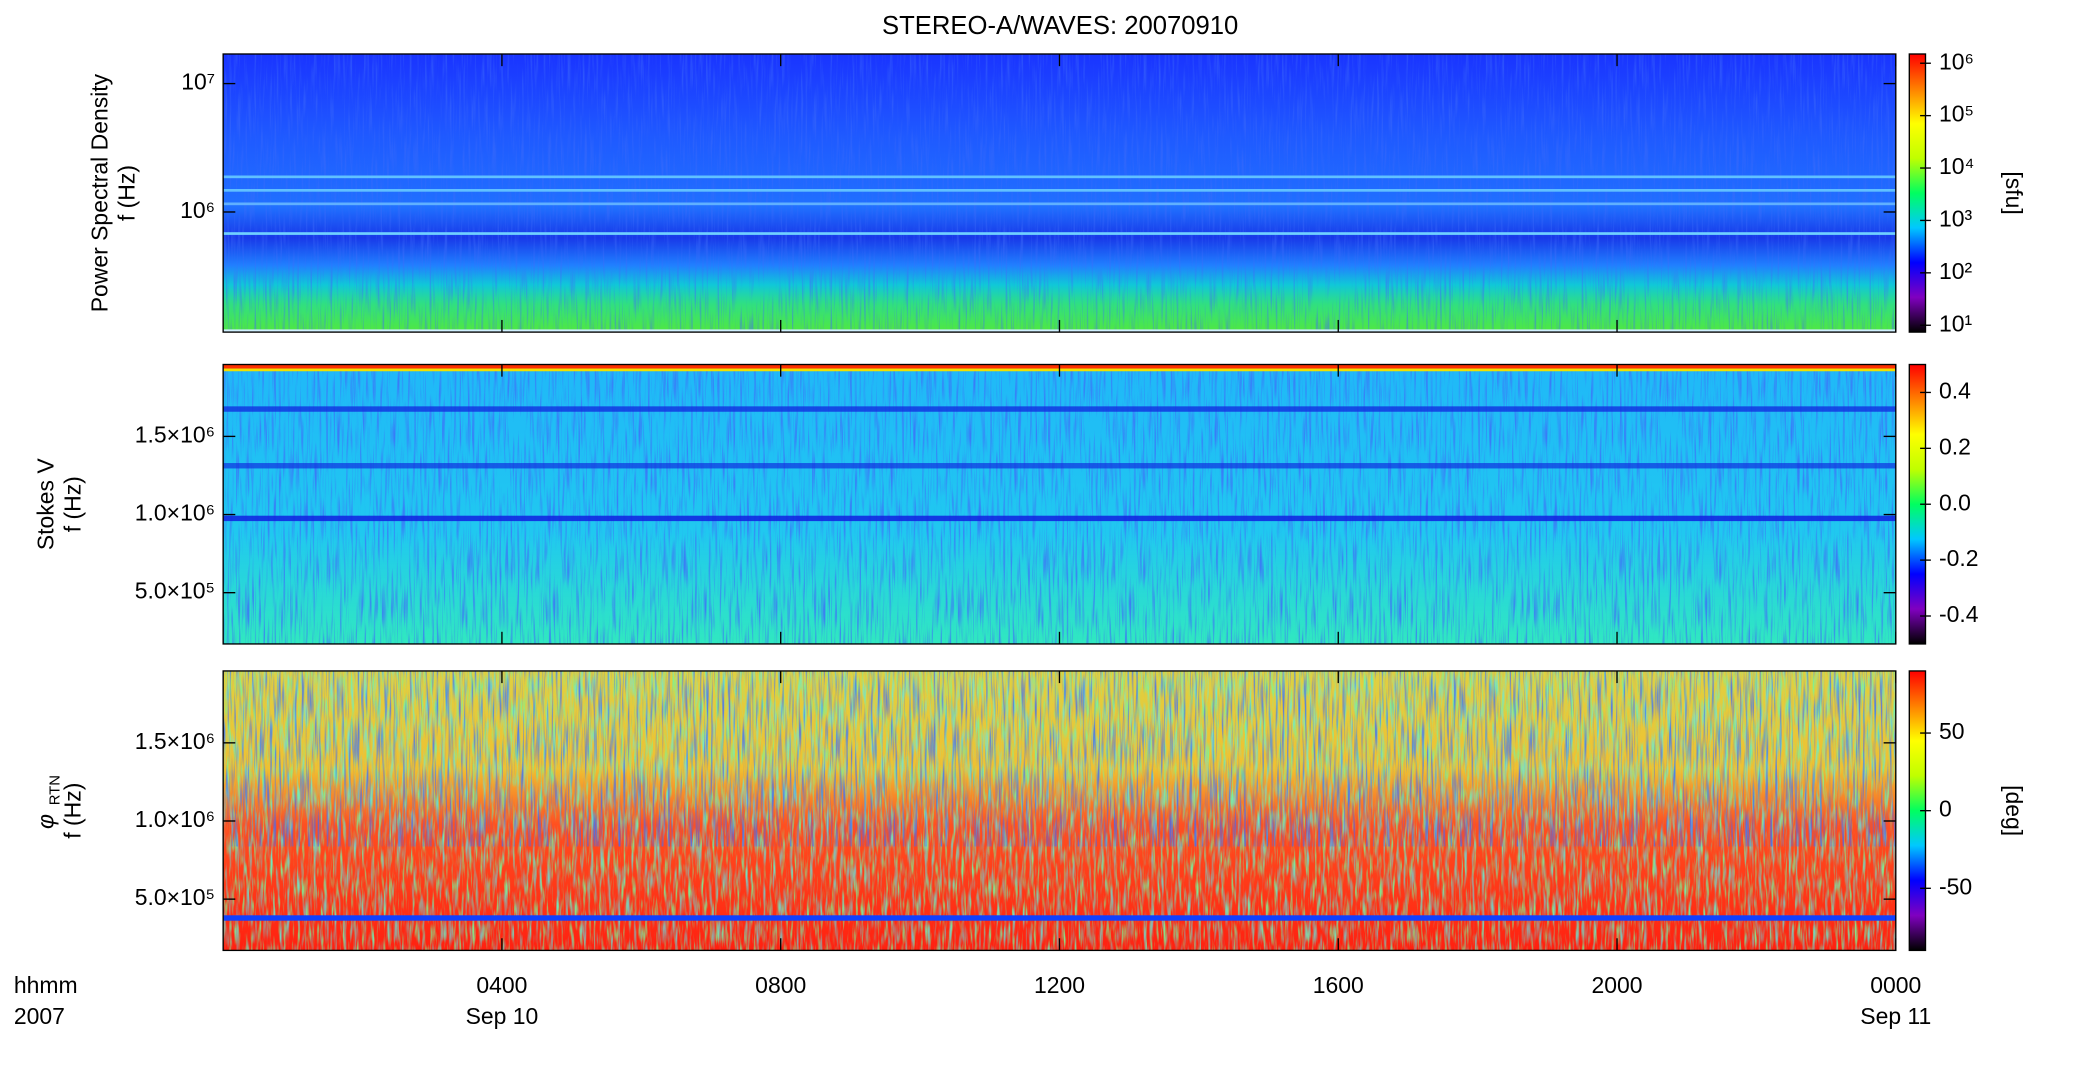 The width and height of the screenshot is (2096, 1080). What do you see at coordinates (100, 192) in the screenshot?
I see `y-axis-label: Power Spectral Density` at bounding box center [100, 192].